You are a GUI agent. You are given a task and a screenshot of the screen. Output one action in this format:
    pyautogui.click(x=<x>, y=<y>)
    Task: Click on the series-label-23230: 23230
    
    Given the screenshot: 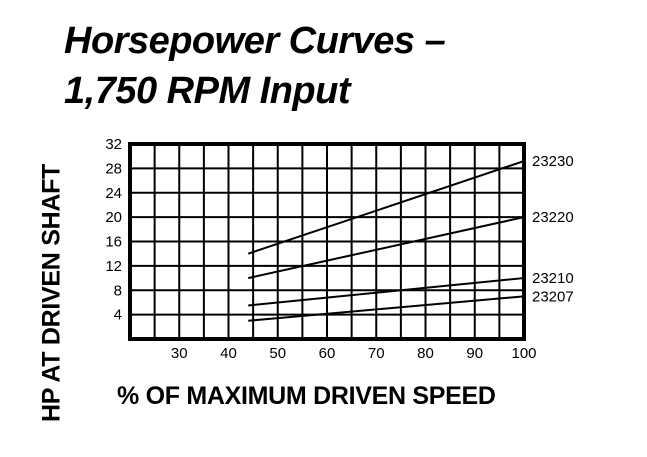 What is the action you would take?
    pyautogui.click(x=553, y=161)
    